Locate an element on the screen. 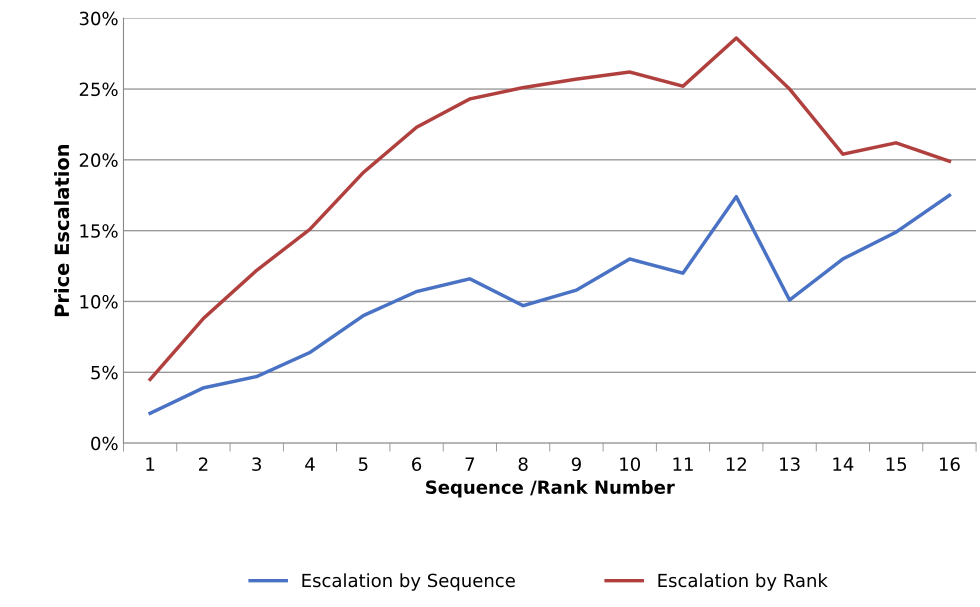  x-tick-label: 4 is located at coordinates (310, 464).